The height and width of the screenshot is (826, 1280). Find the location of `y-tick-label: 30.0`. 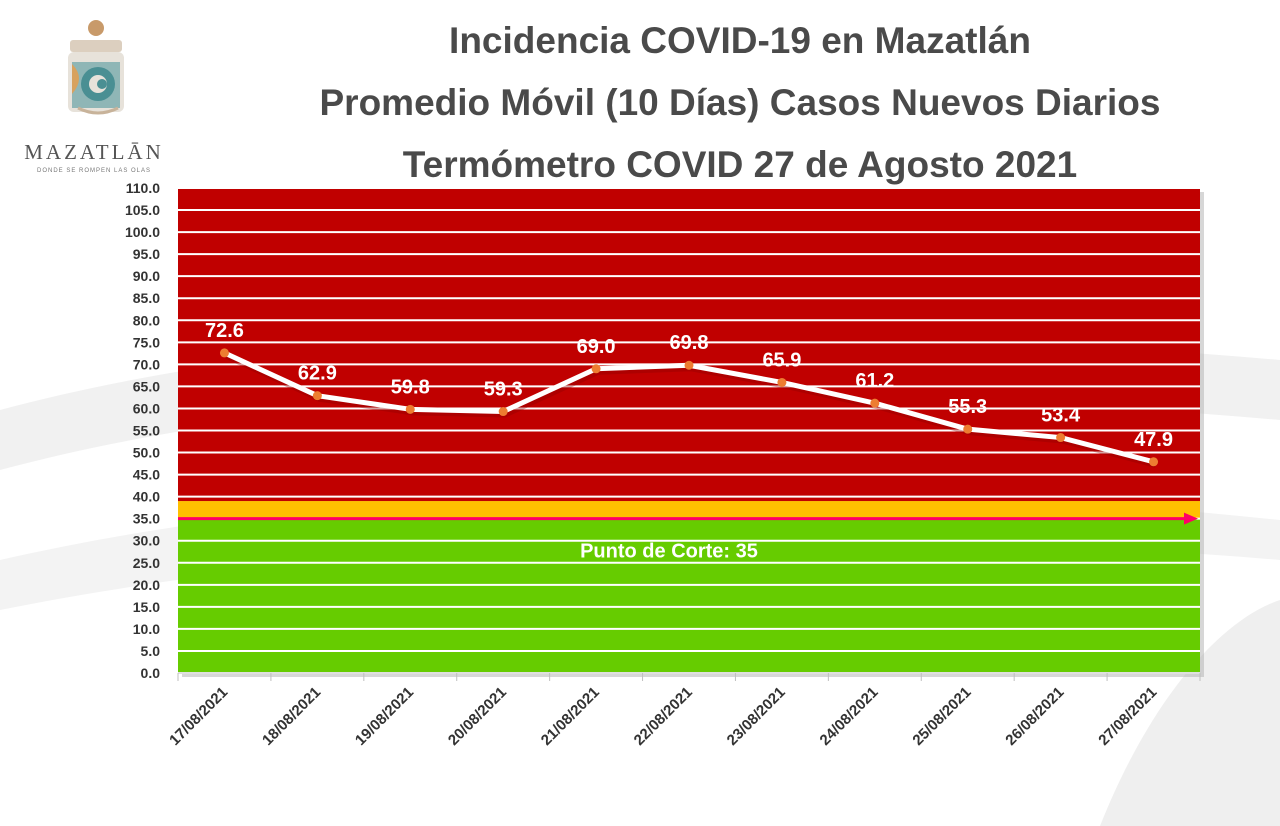

y-tick-label: 30.0 is located at coordinates (146, 541).